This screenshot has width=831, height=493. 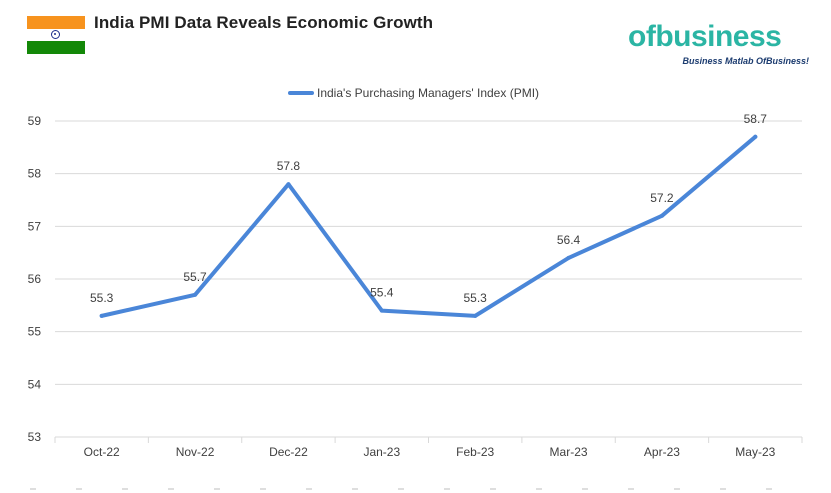 I want to click on x-tick-label-Oct-22: Oct-22, so click(x=102, y=452).